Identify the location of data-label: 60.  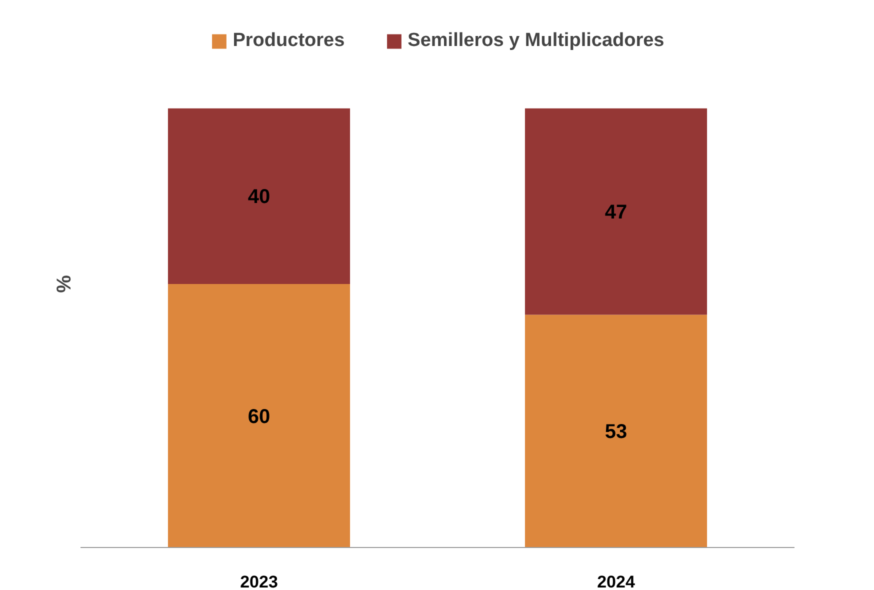
(259, 417).